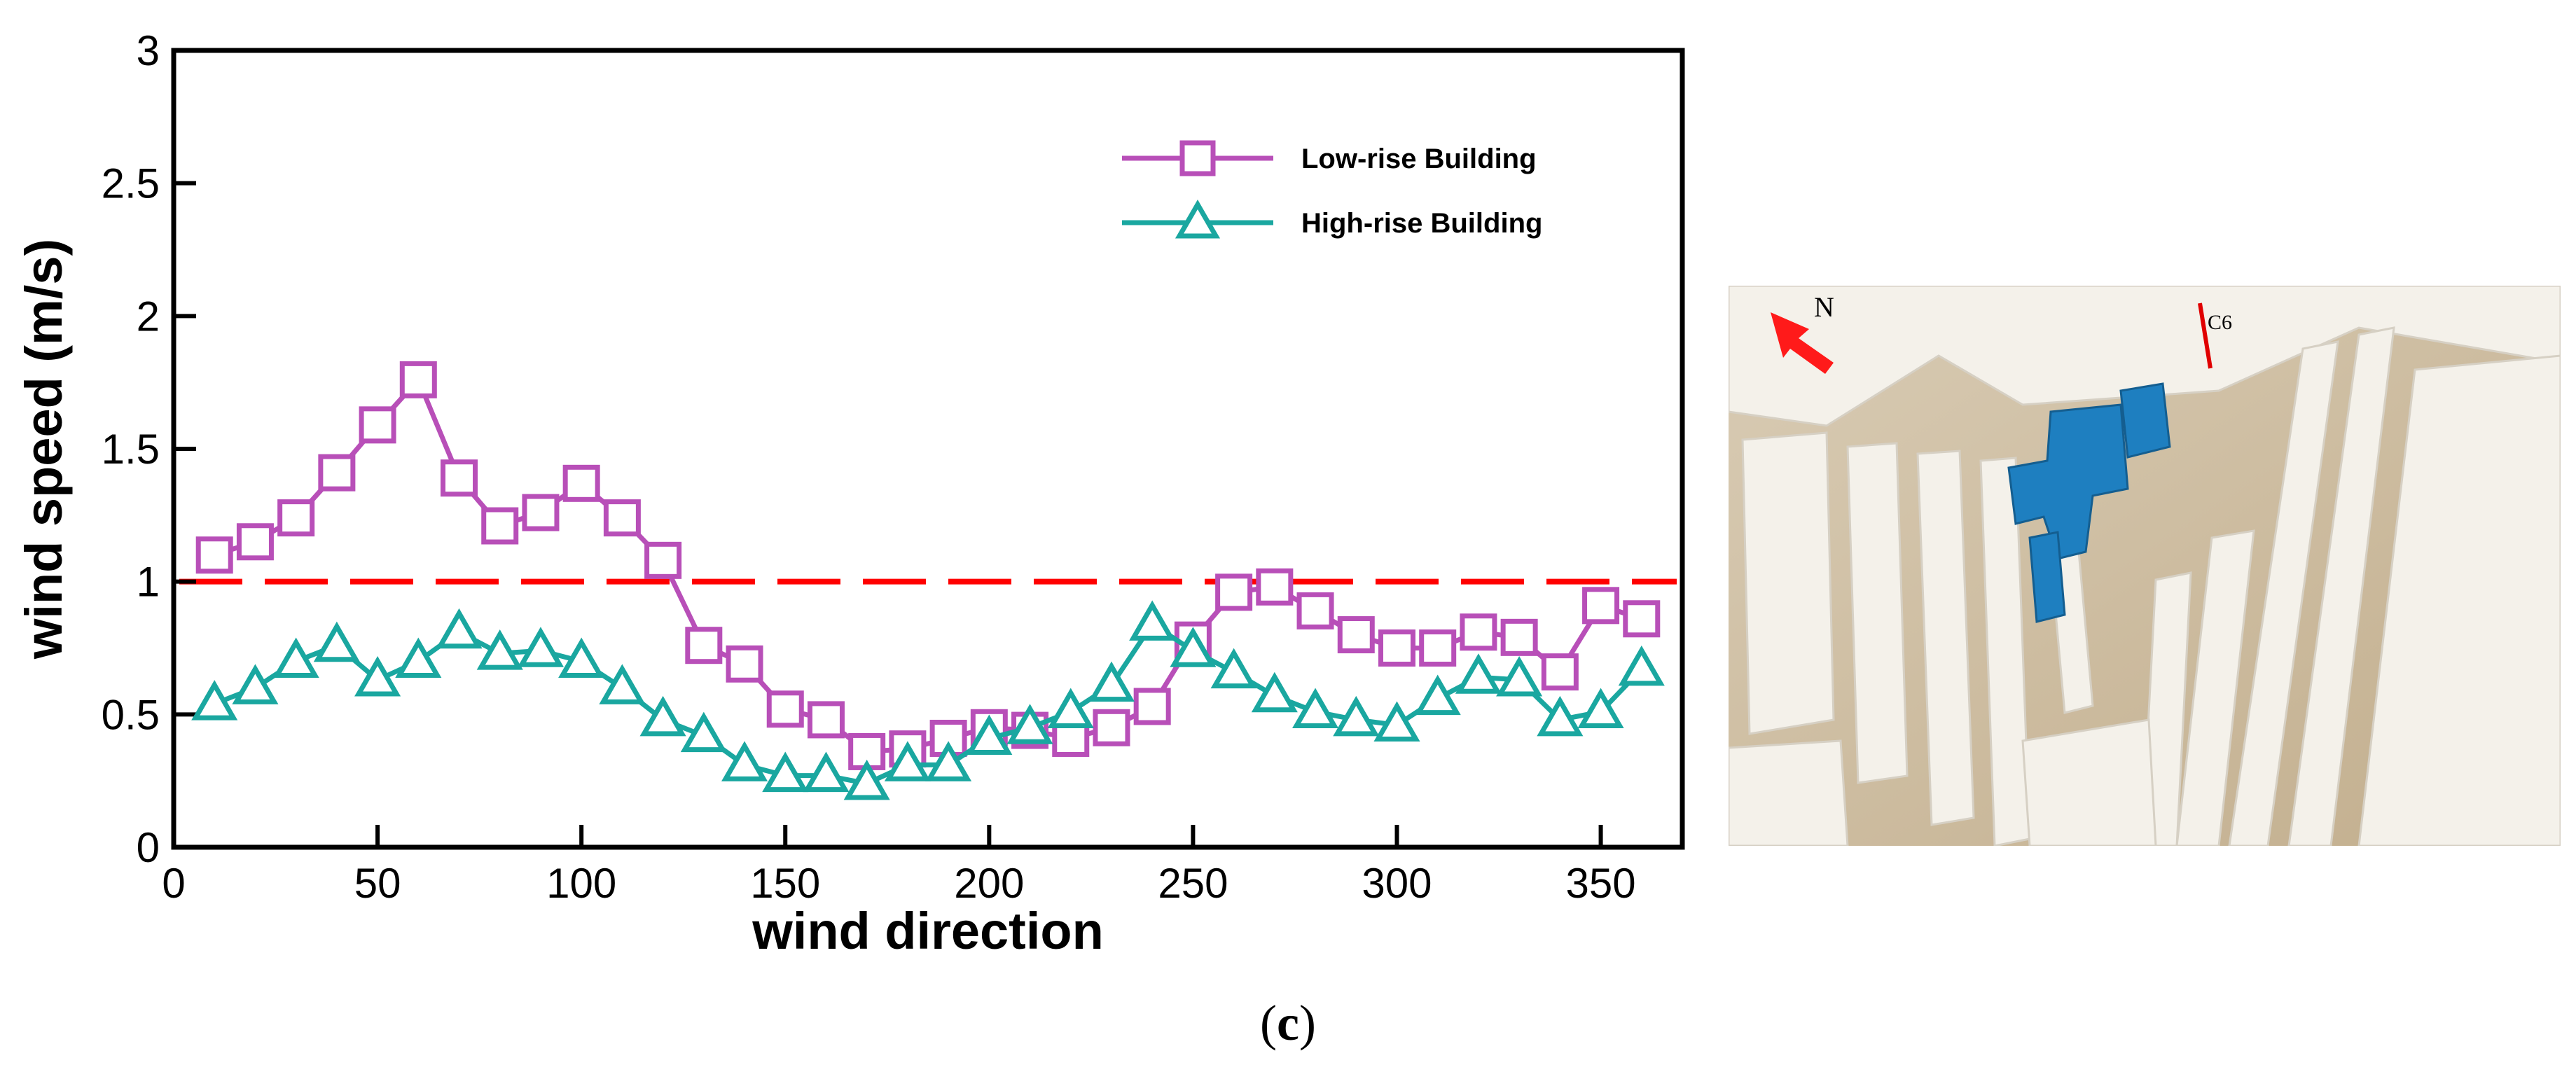 This screenshot has height=1079, width=2576. I want to click on y-tick-label: 1, so click(148, 582).